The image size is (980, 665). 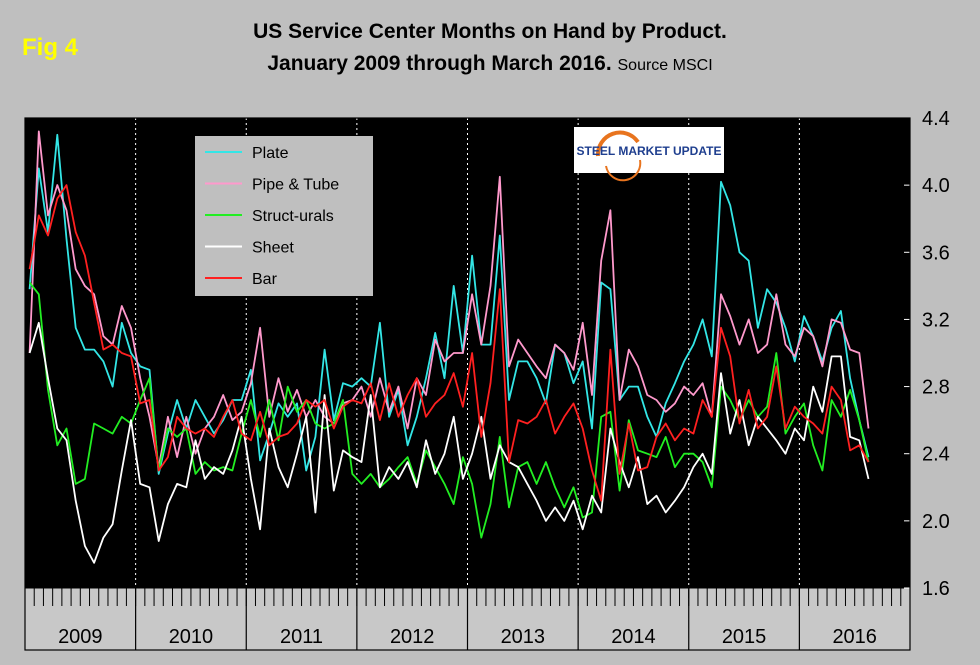 I want to click on y-tick-label: 2.4, so click(x=936, y=455).